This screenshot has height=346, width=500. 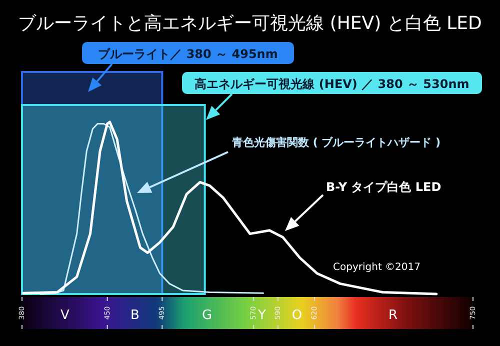 I want to click on annotation: Copyright ©2017, so click(x=376, y=267).